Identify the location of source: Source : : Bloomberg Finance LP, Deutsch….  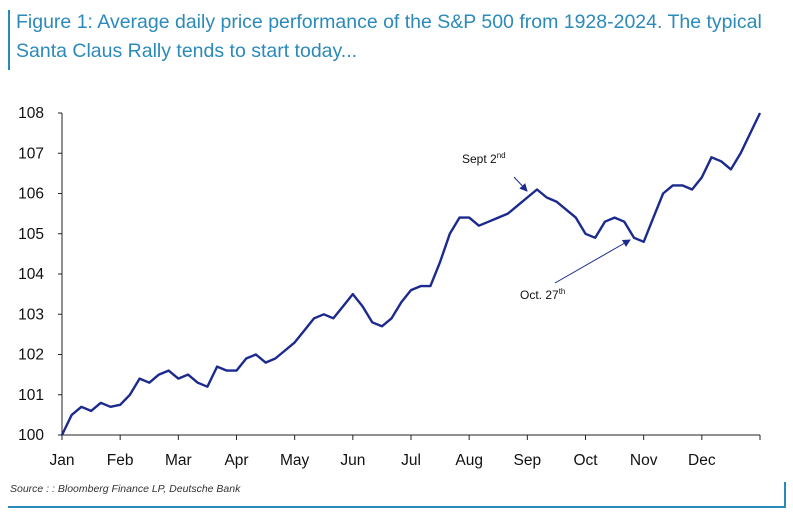
(125, 489).